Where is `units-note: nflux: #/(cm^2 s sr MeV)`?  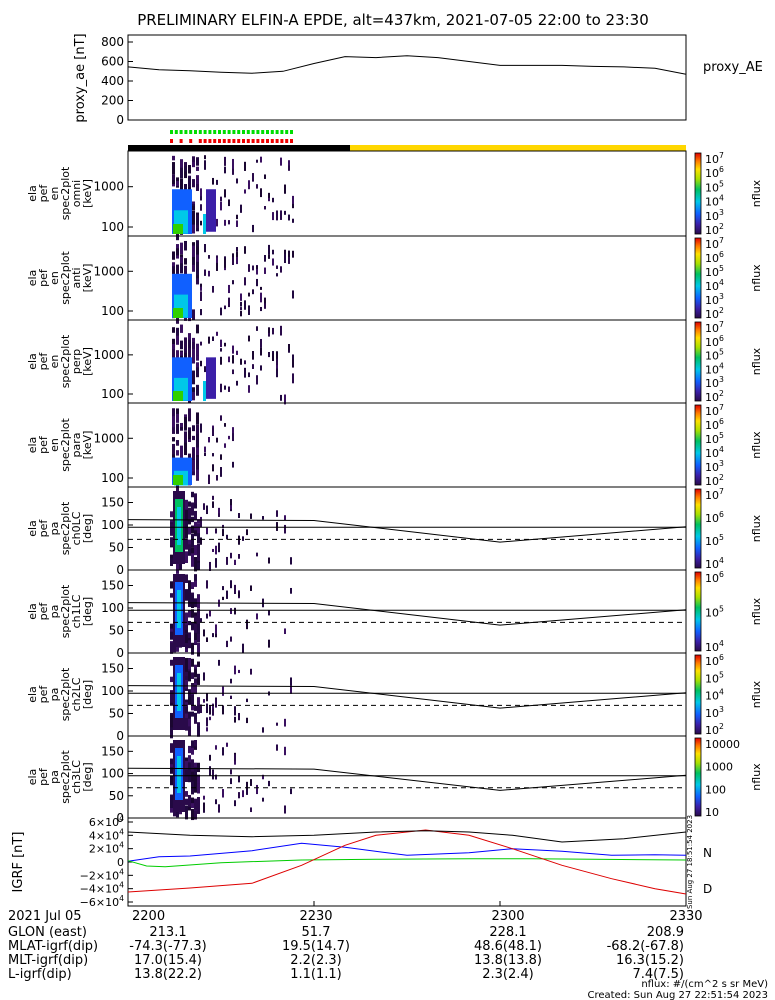 units-note: nflux: #/(cm^2 s sr MeV) is located at coordinates (704, 984).